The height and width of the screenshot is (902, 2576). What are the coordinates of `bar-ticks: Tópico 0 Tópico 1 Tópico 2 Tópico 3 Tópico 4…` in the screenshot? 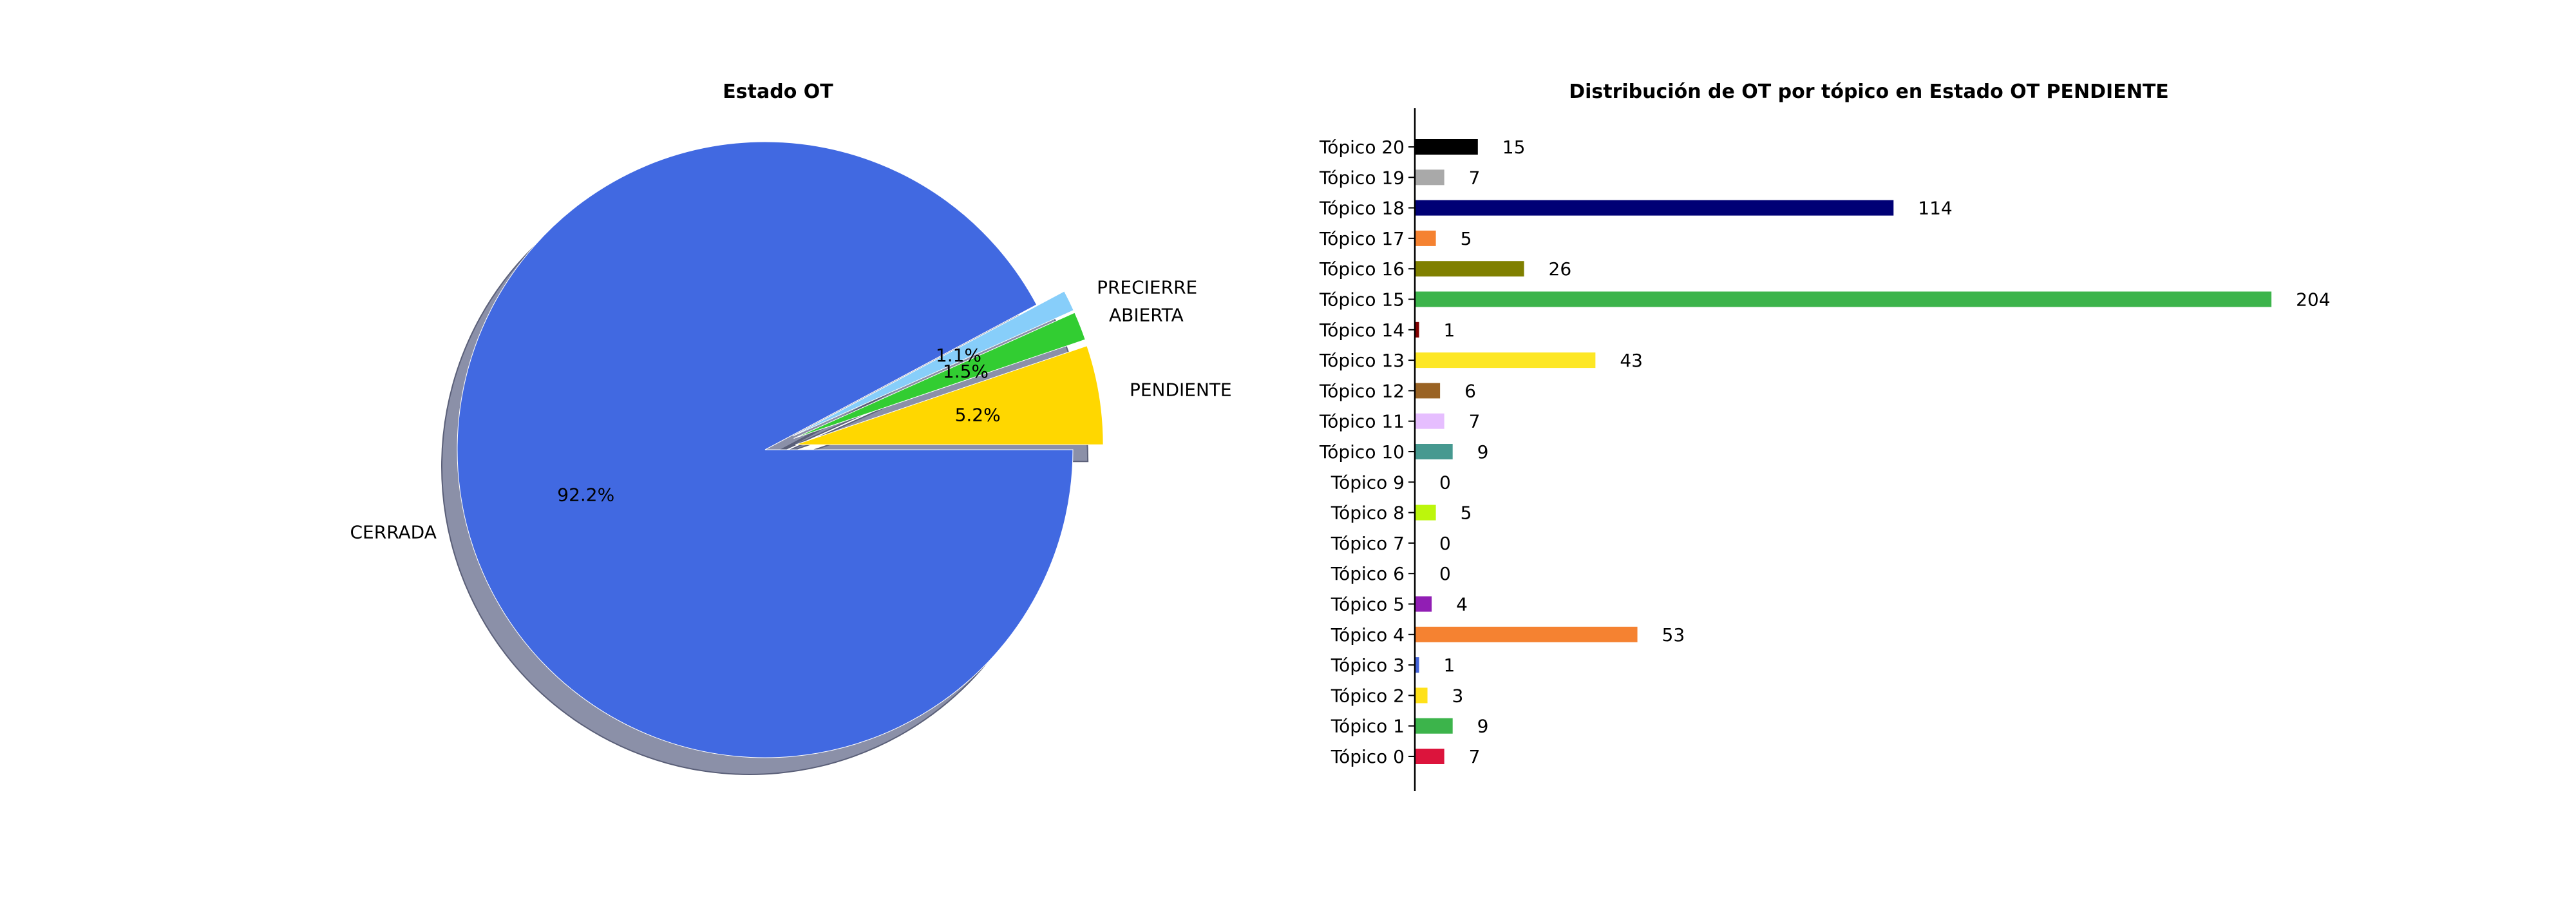 It's located at (1367, 452).